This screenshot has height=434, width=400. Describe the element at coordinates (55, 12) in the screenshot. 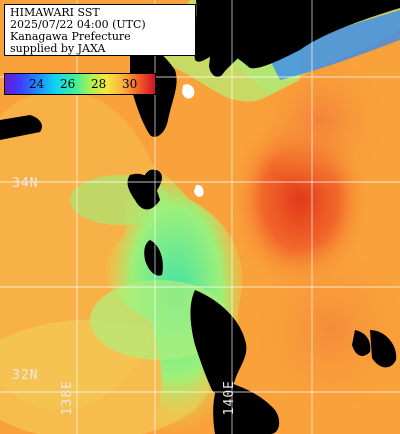

I see `caption-title: HIMAWARI SST` at that location.